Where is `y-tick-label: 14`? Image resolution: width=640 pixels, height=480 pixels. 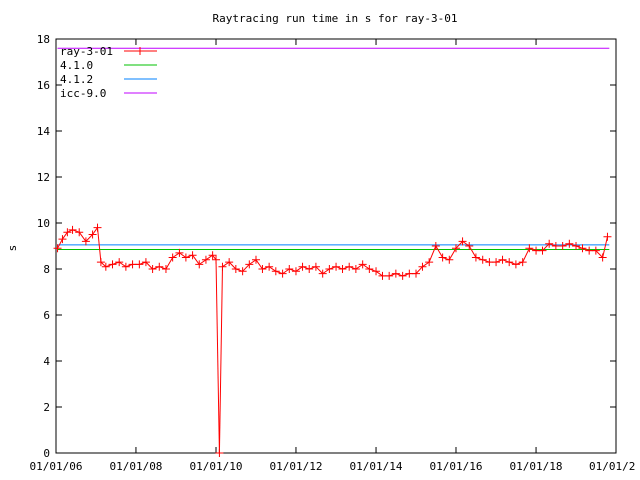
y-tick-label: 14 is located at coordinates (44, 131).